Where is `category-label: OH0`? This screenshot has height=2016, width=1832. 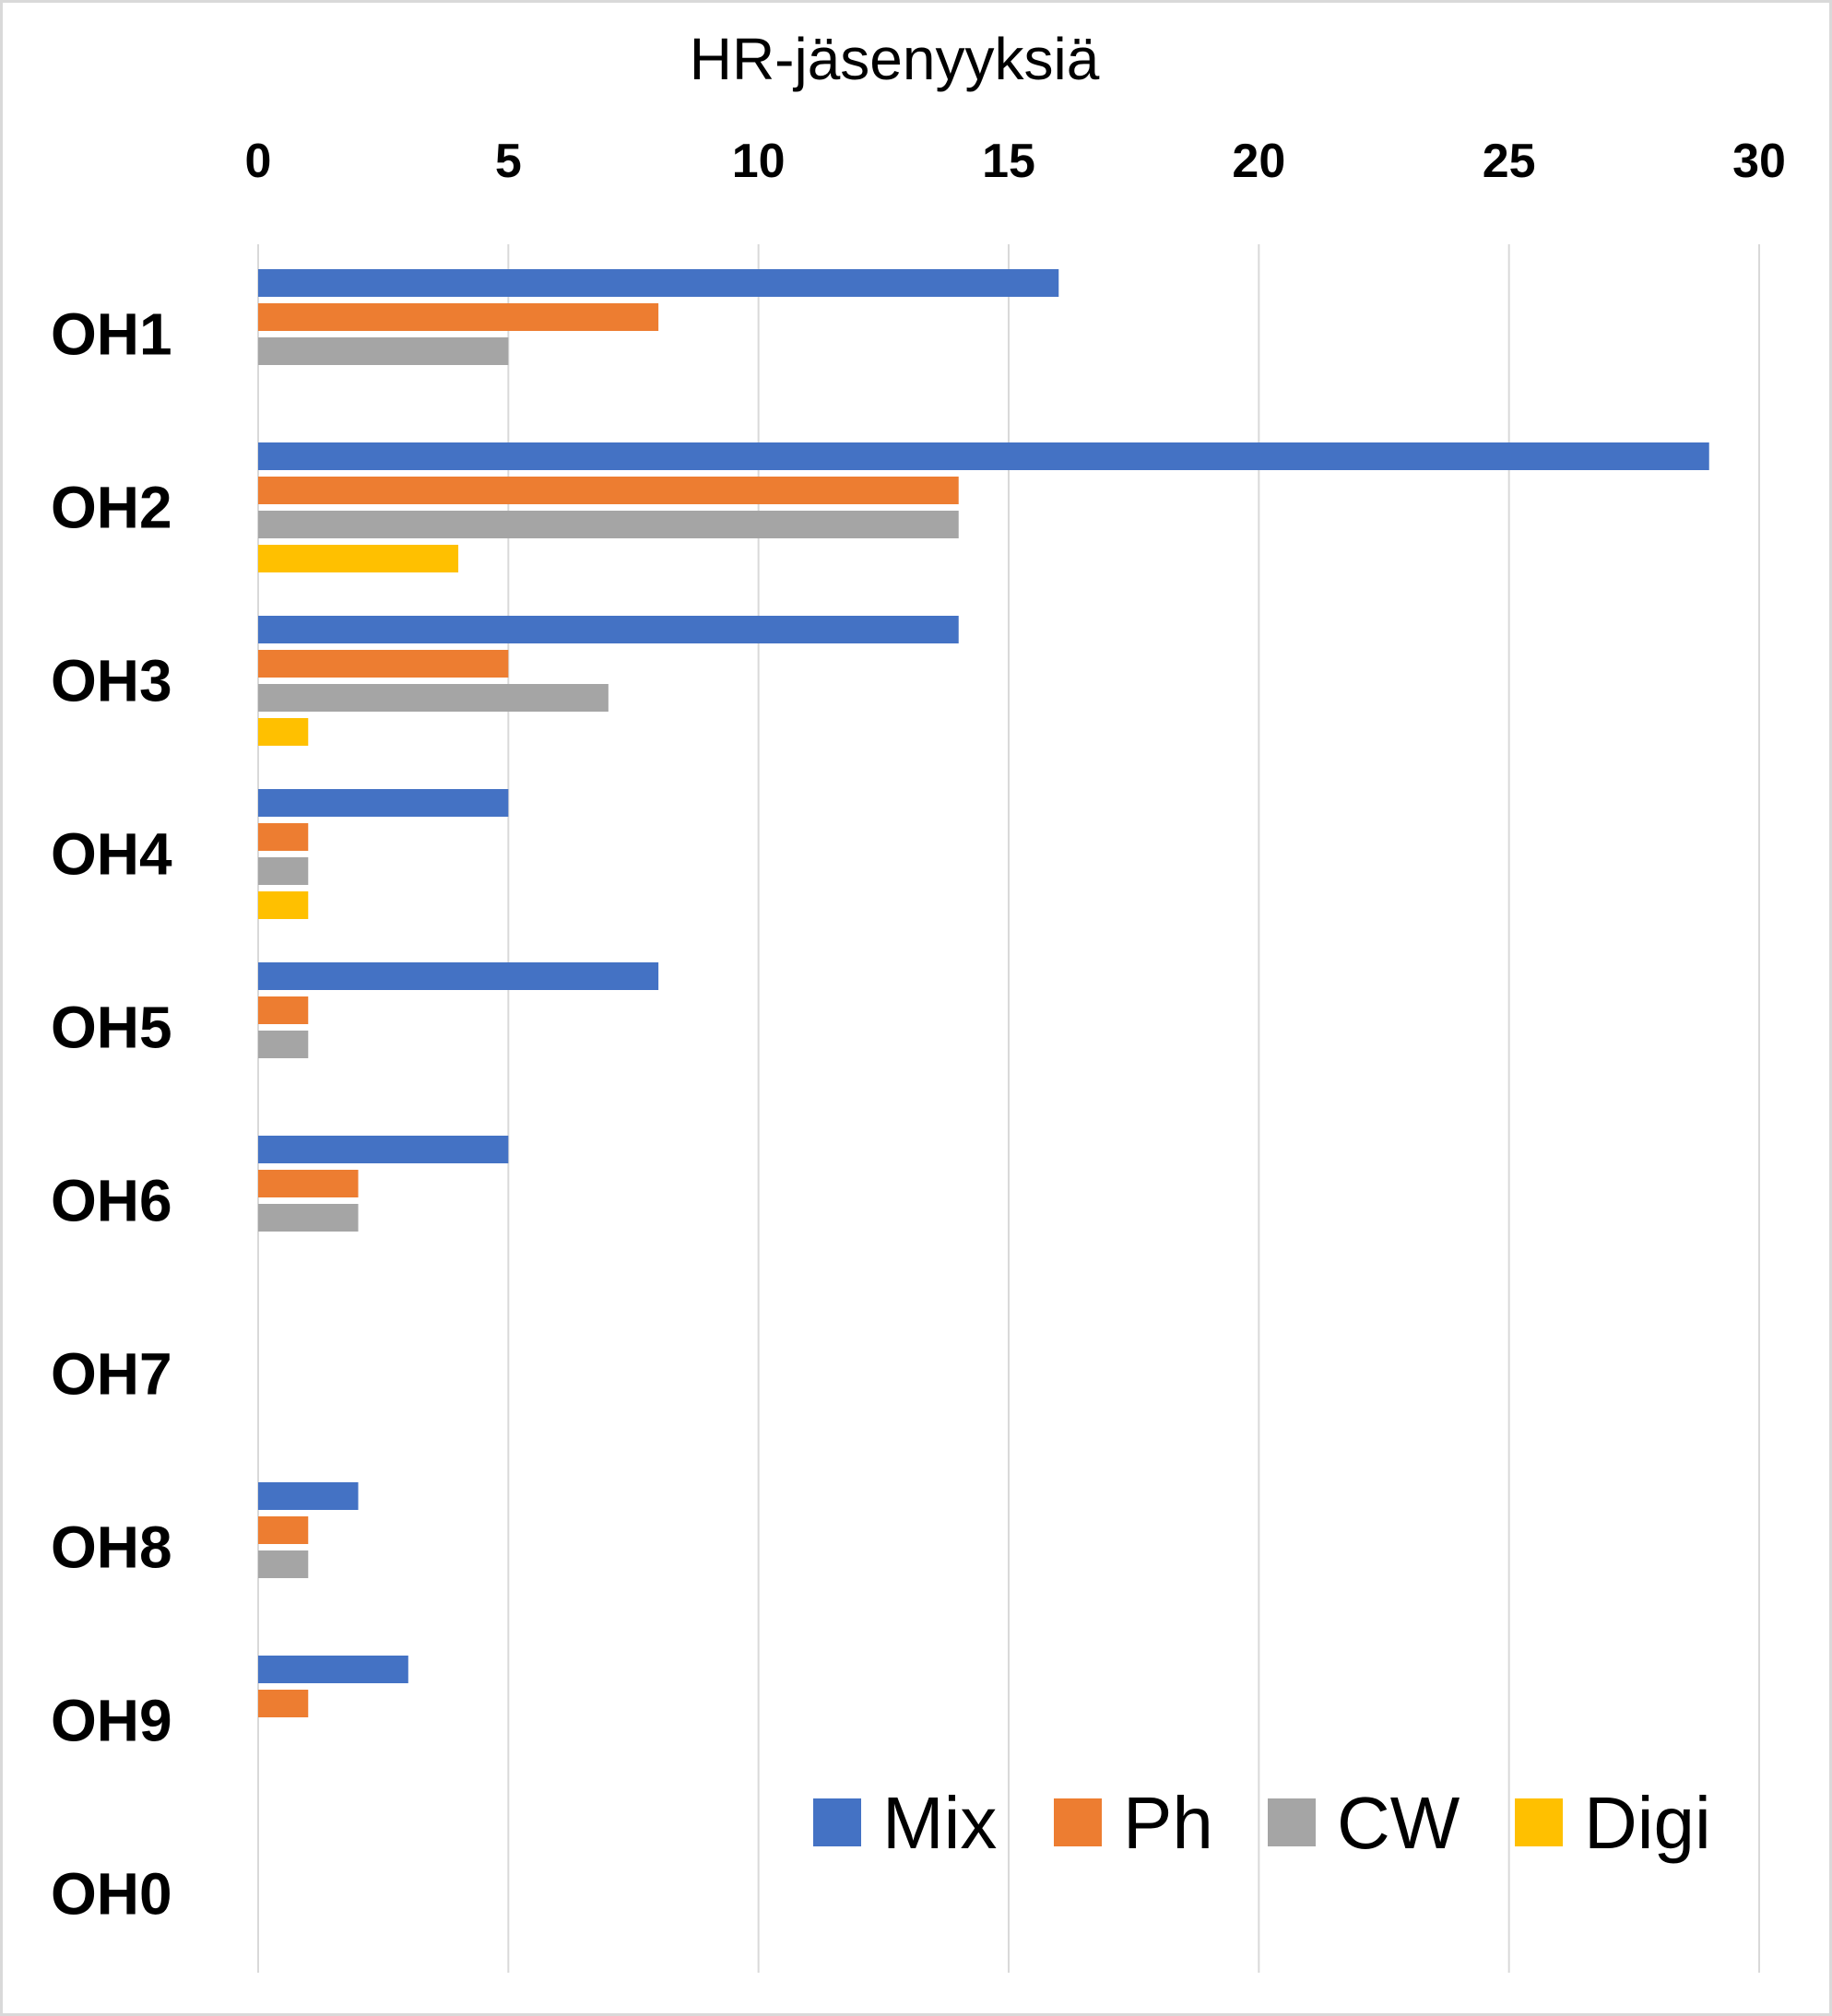 category-label: OH0 is located at coordinates (111, 1895).